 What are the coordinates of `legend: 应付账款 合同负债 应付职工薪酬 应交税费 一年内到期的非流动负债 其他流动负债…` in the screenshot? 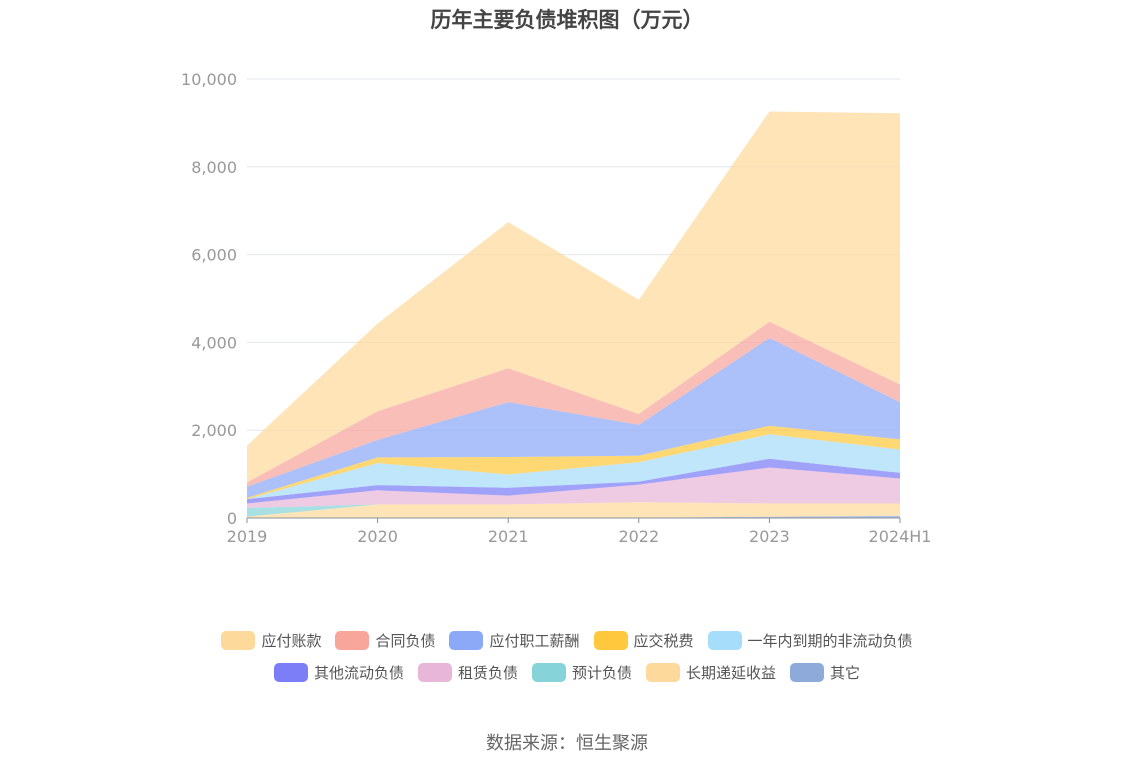 It's located at (567, 662).